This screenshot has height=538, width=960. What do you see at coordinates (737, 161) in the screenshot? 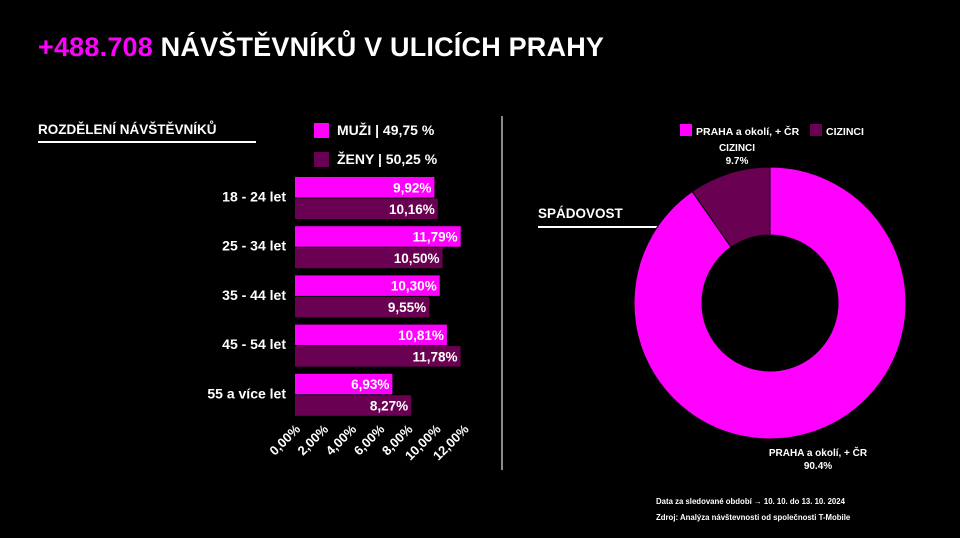
I see `slice-value-cizinci: 9.7%` at bounding box center [737, 161].